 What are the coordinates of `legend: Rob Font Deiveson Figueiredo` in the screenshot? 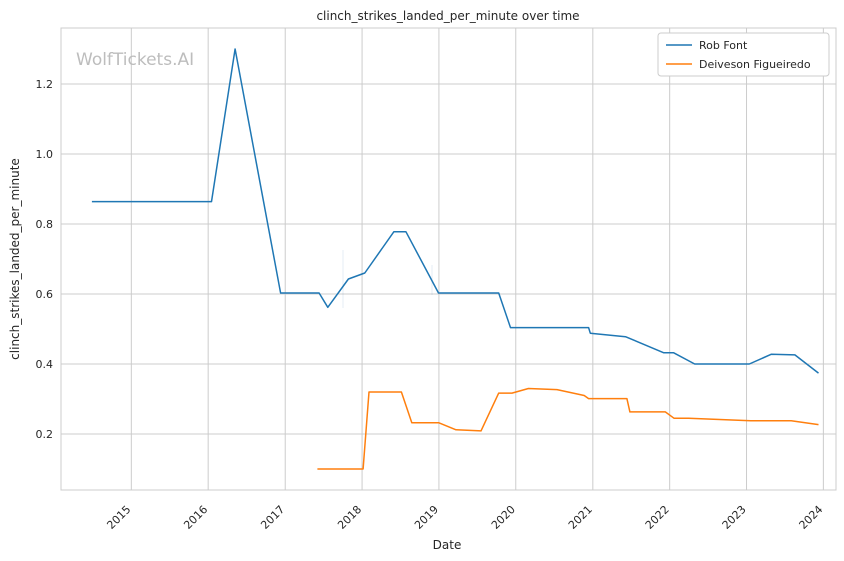 It's located at (743, 54).